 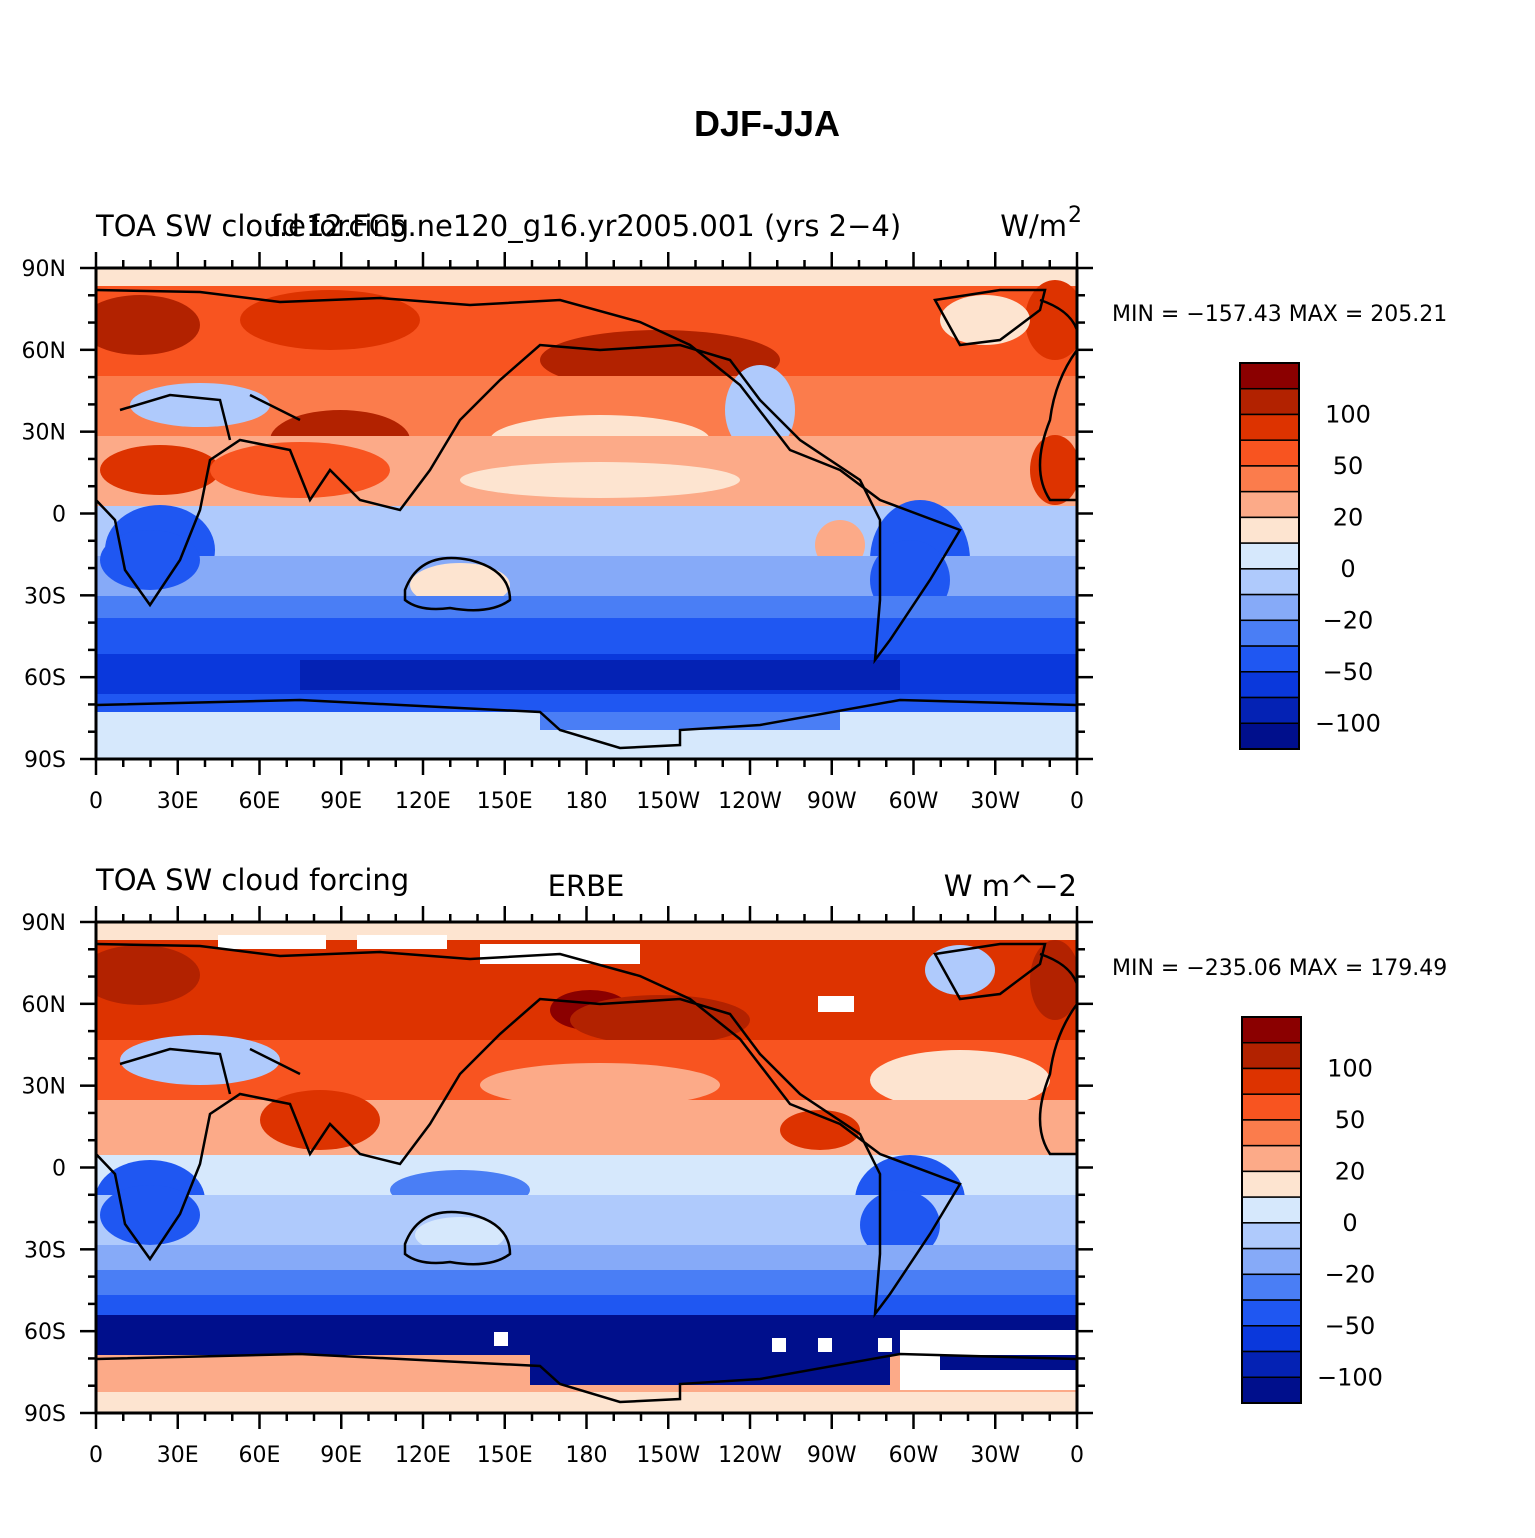 What do you see at coordinates (1279, 314) in the screenshot?
I see `minmax-label: MIN = −157.43 MAX = 205.21` at bounding box center [1279, 314].